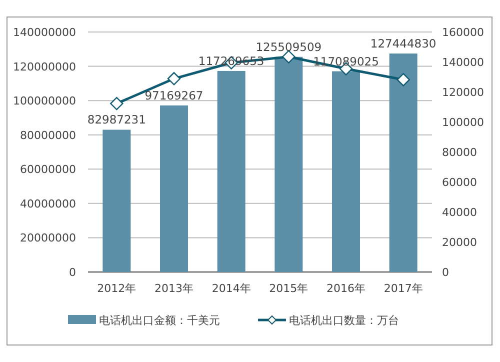  Describe the element at coordinates (44, 101) in the screenshot. I see `y-tick-label: 100000000` at that location.